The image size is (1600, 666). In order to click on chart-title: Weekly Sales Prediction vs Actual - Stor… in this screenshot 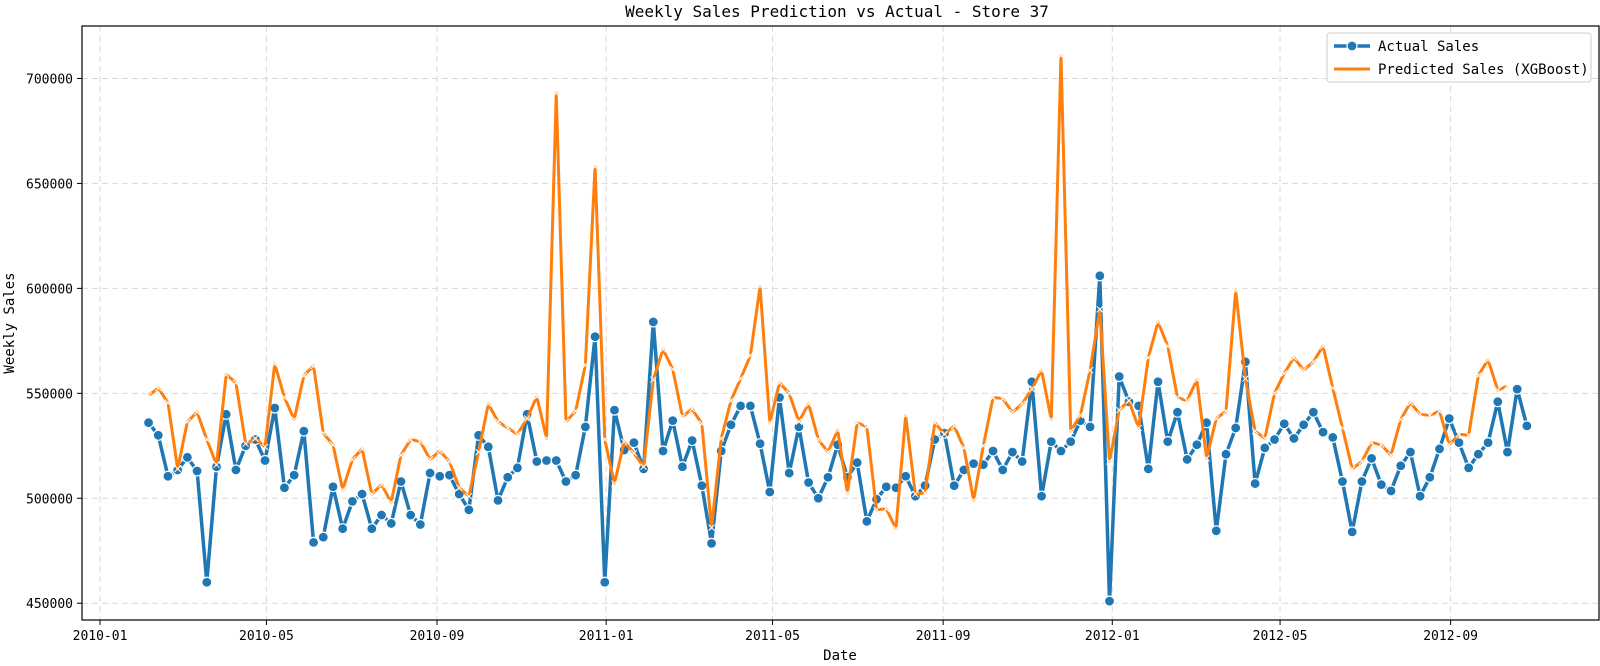, I will do `click(837, 11)`.